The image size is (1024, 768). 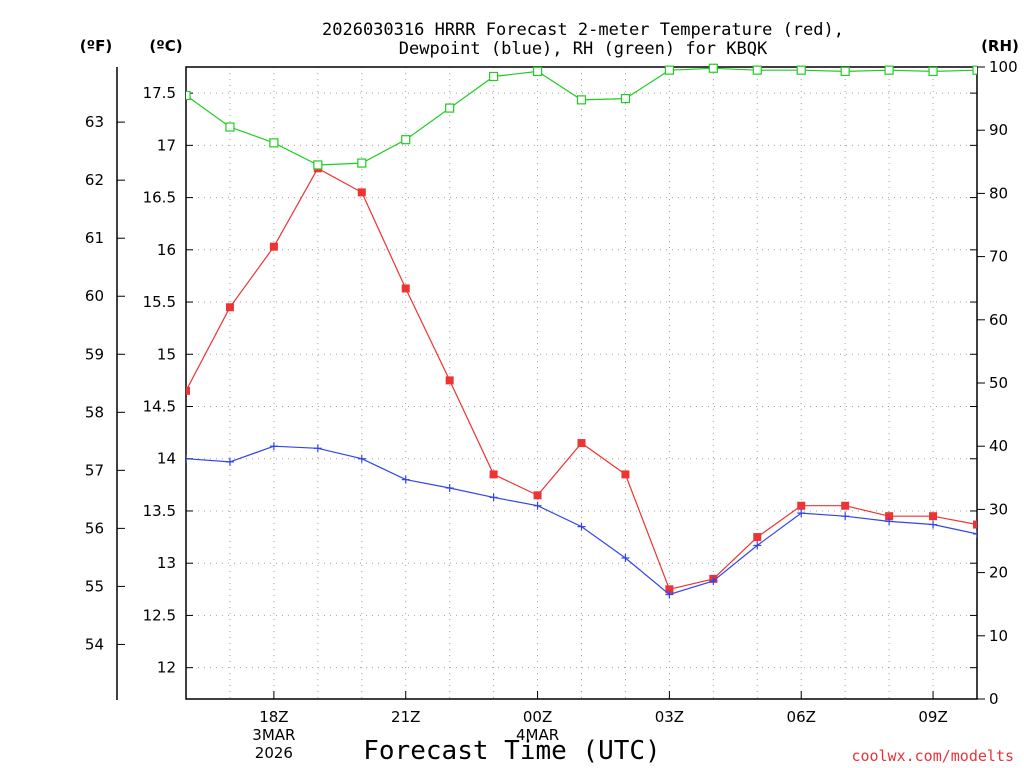 I want to click on x-tick-label: 18Z, so click(x=273, y=717).